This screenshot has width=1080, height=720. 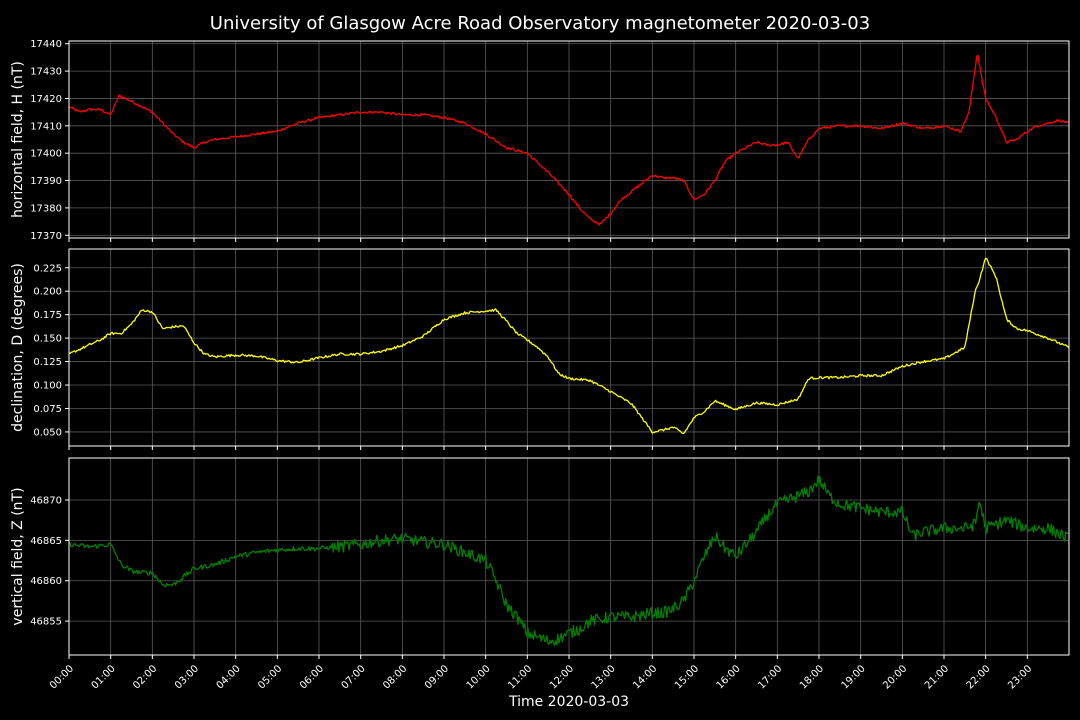 I want to click on x-tick-label: 05:00, so click(x=270, y=677).